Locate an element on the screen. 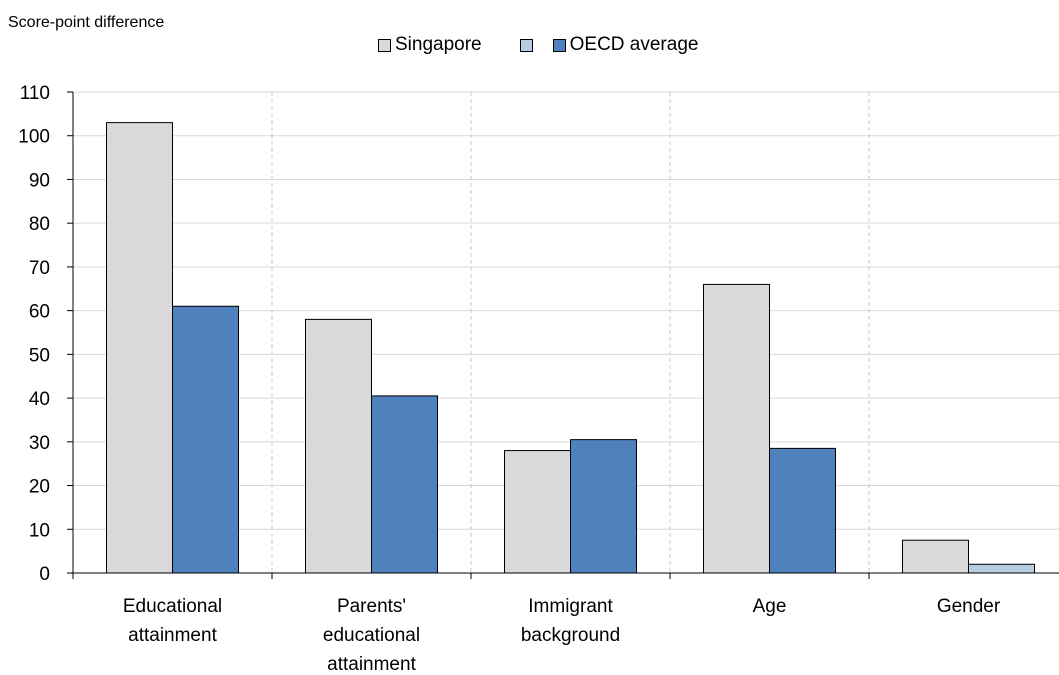 This screenshot has height=675, width=1059. y-tick-label-50: 50 is located at coordinates (39, 355).